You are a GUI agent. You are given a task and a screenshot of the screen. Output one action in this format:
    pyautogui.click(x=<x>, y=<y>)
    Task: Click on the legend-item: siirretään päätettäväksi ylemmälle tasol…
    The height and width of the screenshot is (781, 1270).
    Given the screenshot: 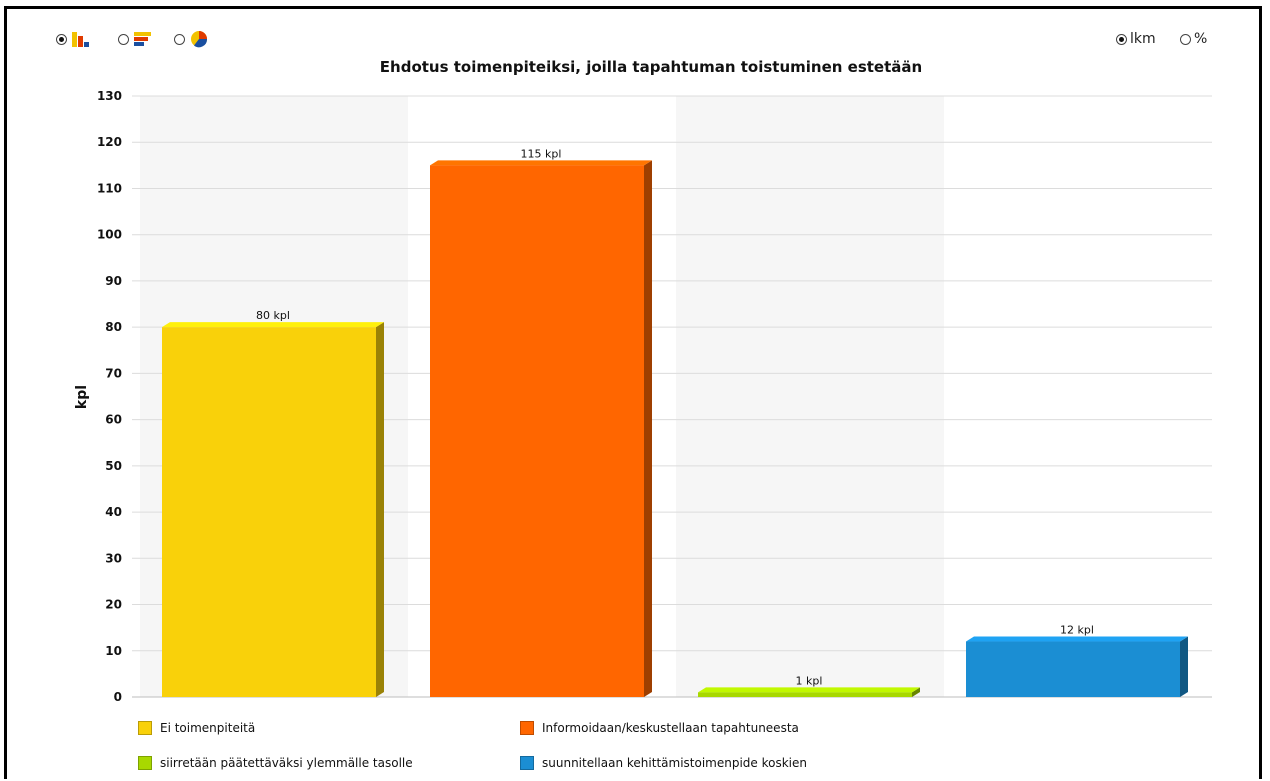 What is the action you would take?
    pyautogui.click(x=275, y=763)
    